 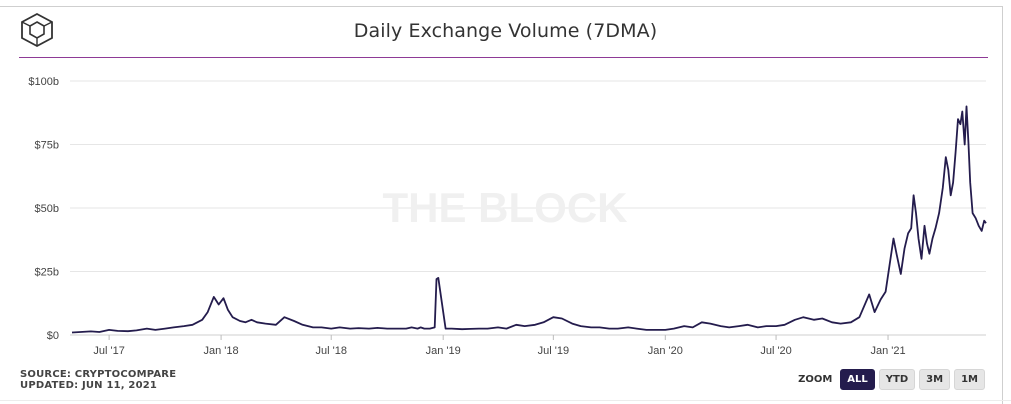 What do you see at coordinates (503, 57) in the screenshot?
I see `title-divider` at bounding box center [503, 57].